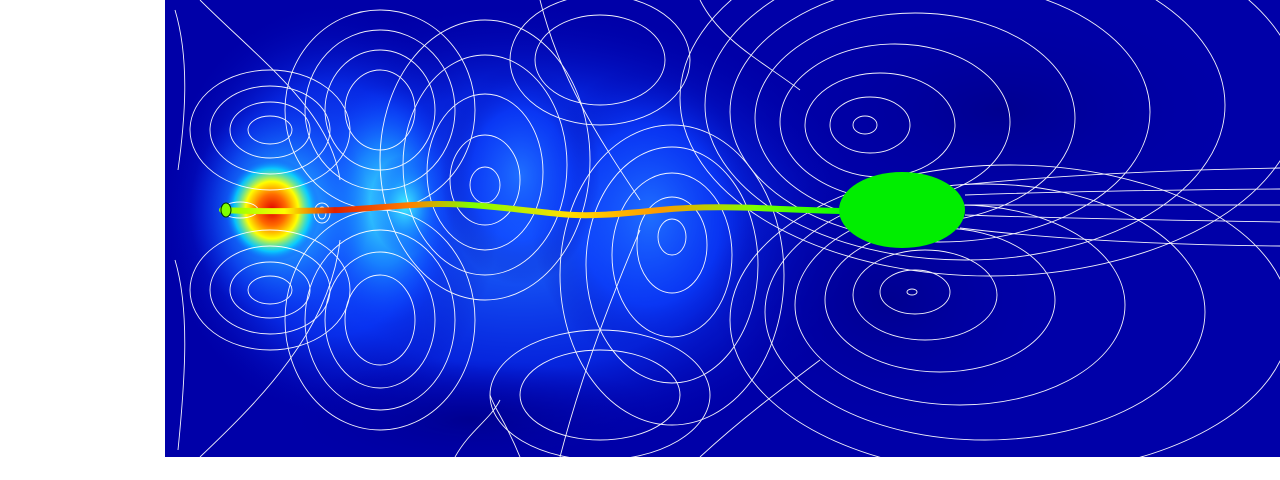  What do you see at coordinates (902, 210) in the screenshot?
I see `rigid-body` at bounding box center [902, 210].